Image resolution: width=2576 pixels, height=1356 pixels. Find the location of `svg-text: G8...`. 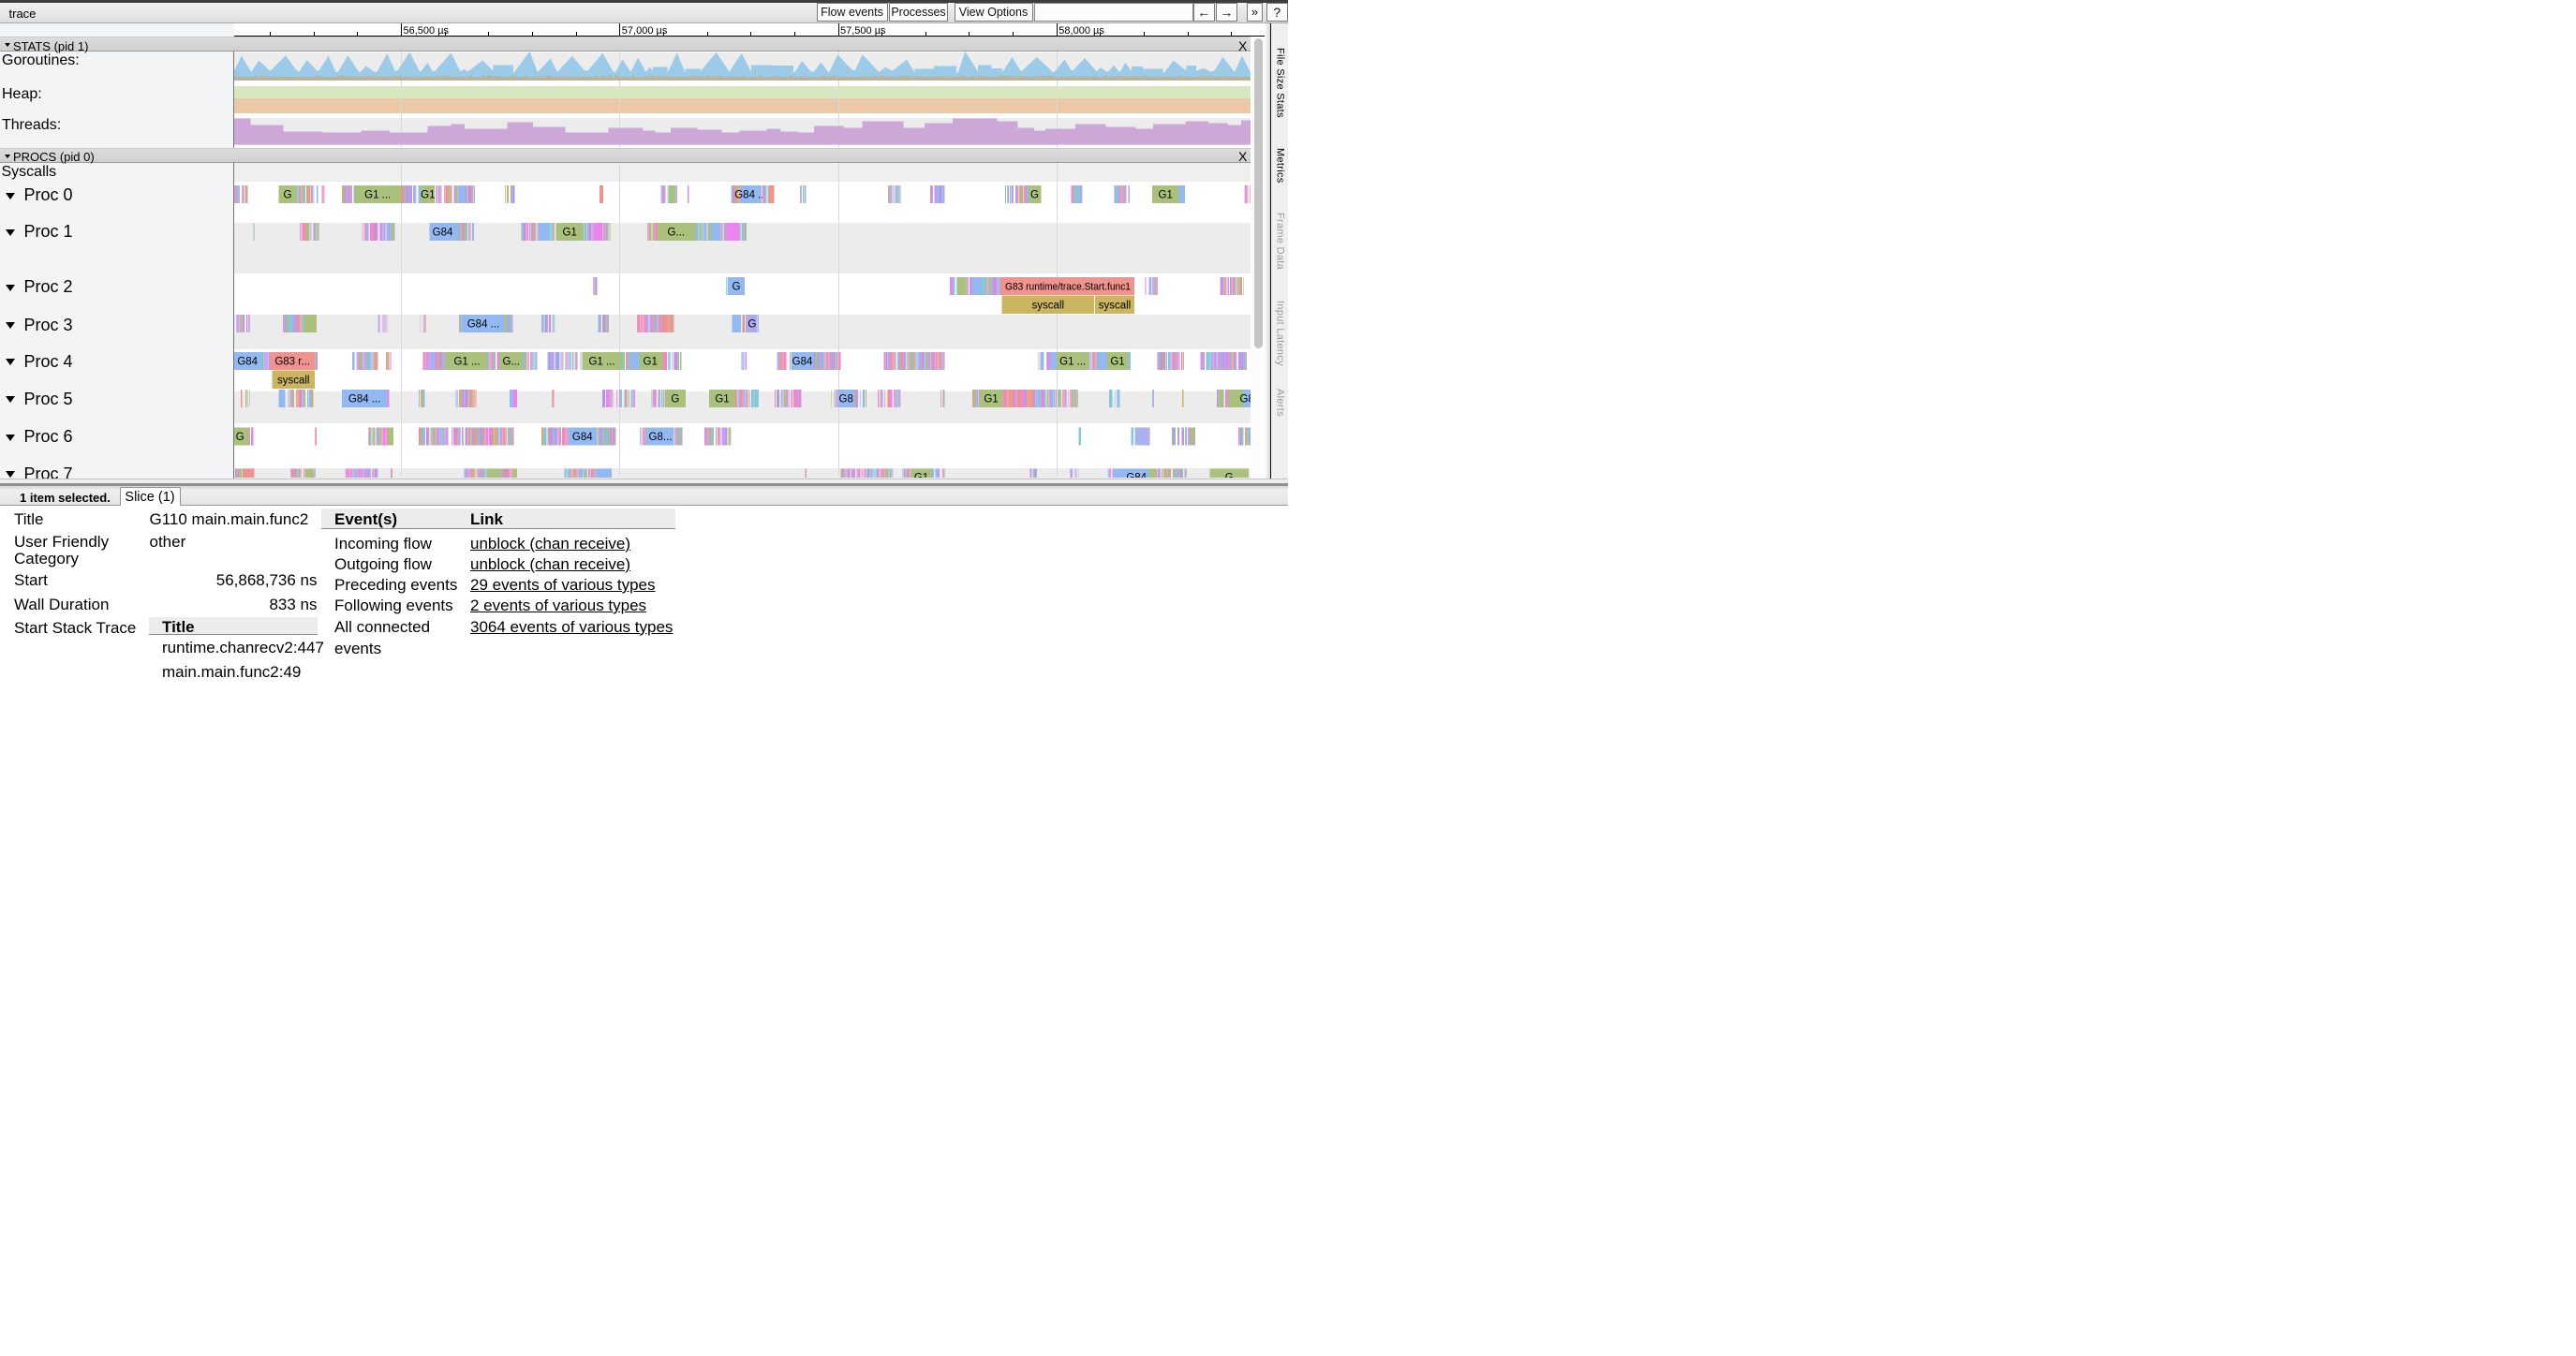

svg-text: G8... is located at coordinates (661, 437).